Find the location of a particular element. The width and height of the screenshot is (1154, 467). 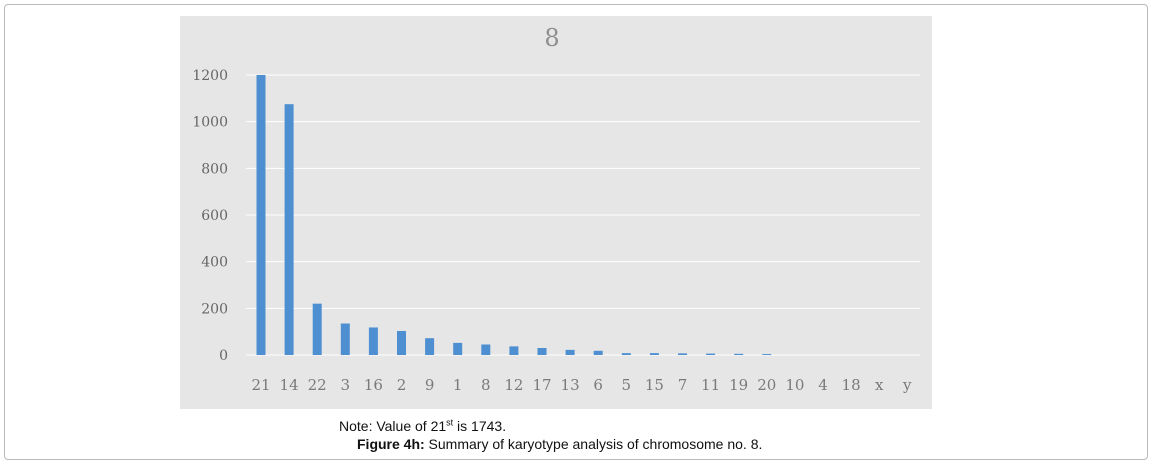

x-tick-label: 17 is located at coordinates (541, 385).